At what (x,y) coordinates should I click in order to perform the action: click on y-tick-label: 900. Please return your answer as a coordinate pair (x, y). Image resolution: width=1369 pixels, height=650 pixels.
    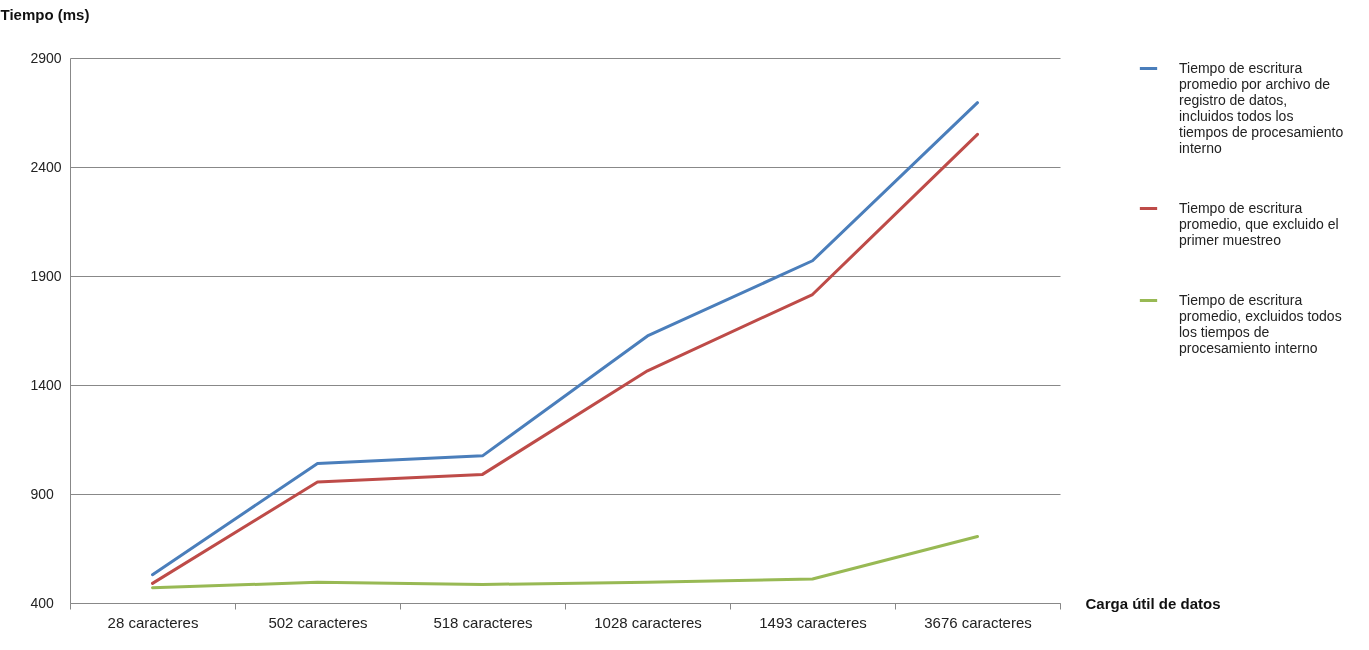
    Looking at the image, I should click on (42, 493).